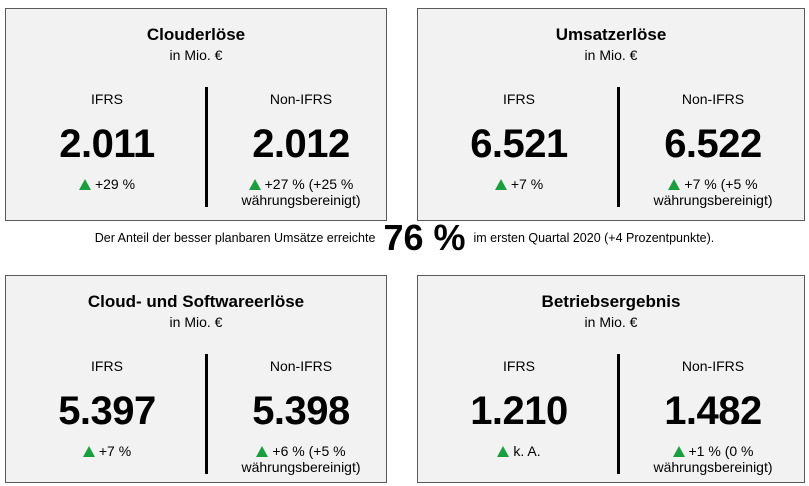  I want to click on card-title: Betriebsergebnis, so click(611, 301).